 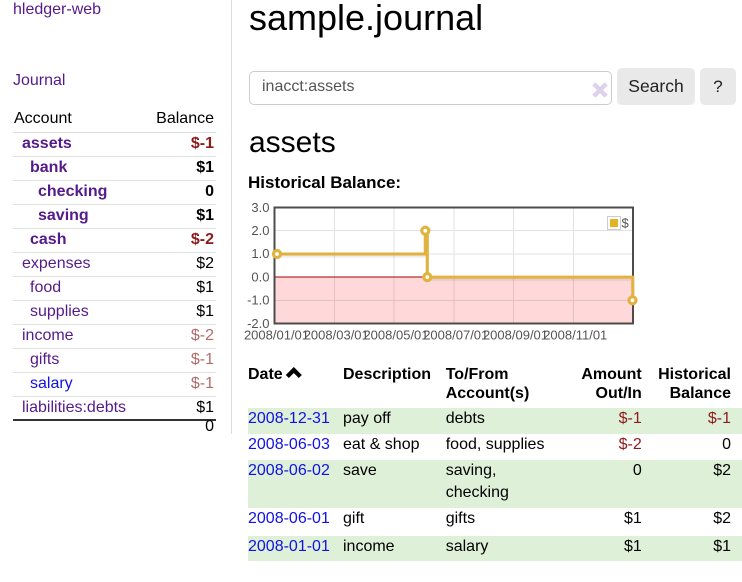 What do you see at coordinates (260, 230) in the screenshot?
I see `svg-text: 2.0` at bounding box center [260, 230].